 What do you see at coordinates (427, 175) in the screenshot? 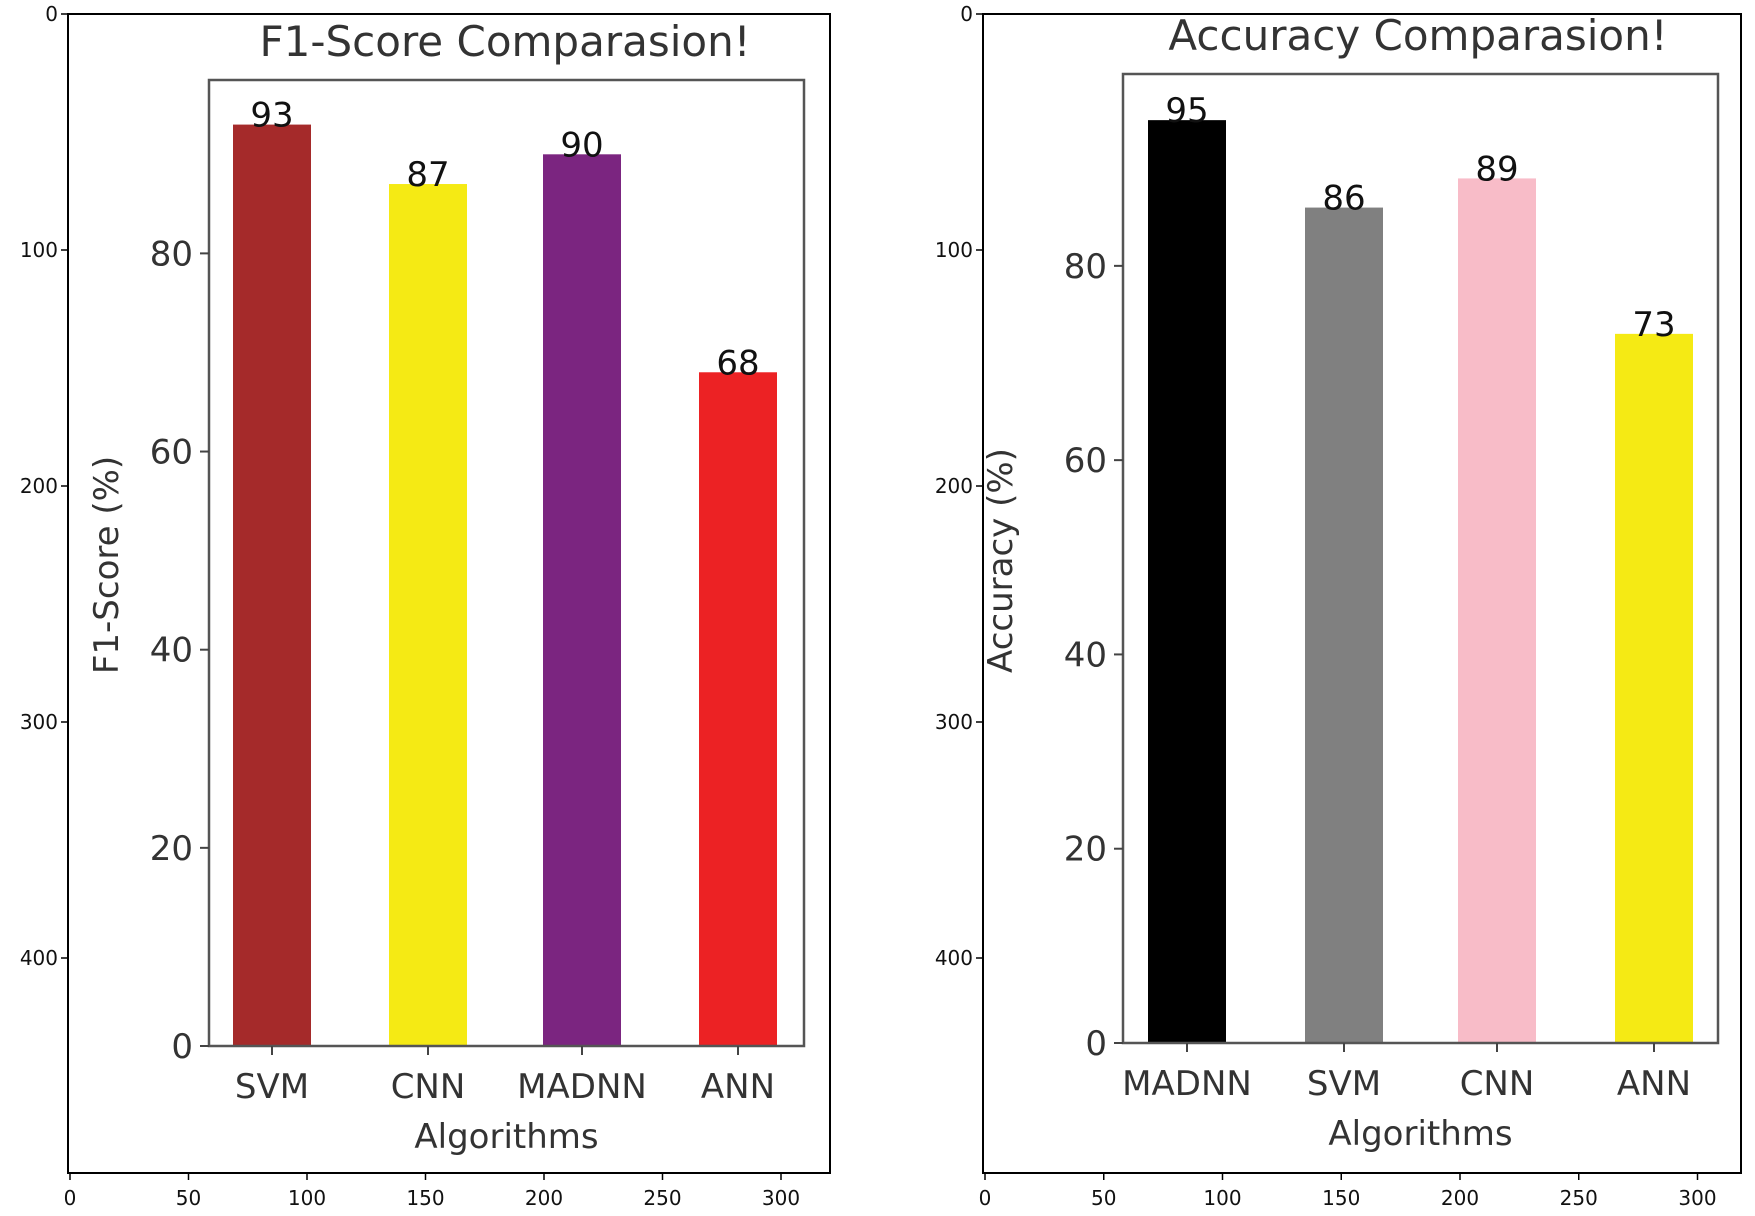
I see `bar-value-label: 87` at bounding box center [427, 175].